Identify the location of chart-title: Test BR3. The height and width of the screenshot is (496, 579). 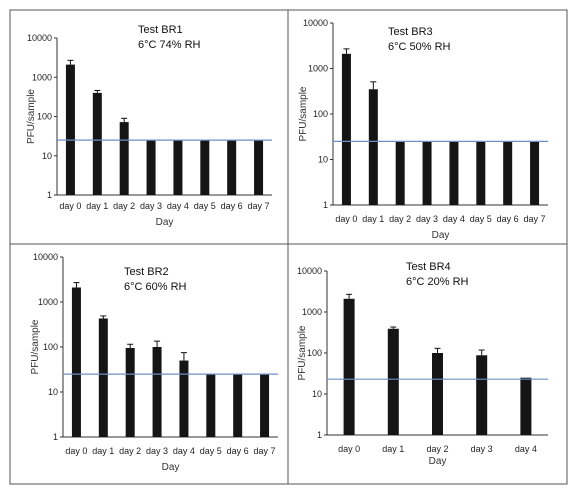
(410, 32).